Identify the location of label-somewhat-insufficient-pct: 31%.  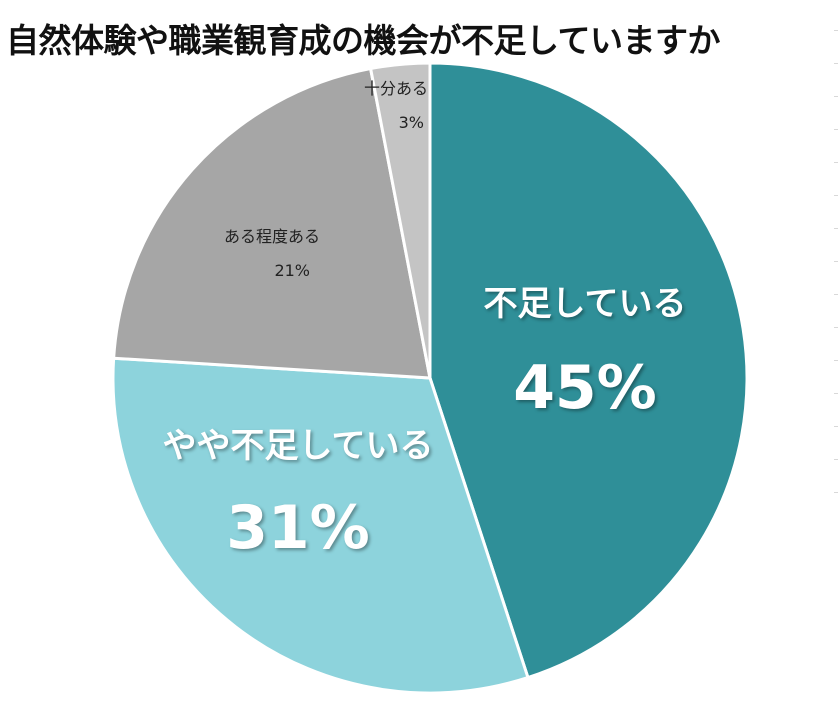
(298, 528).